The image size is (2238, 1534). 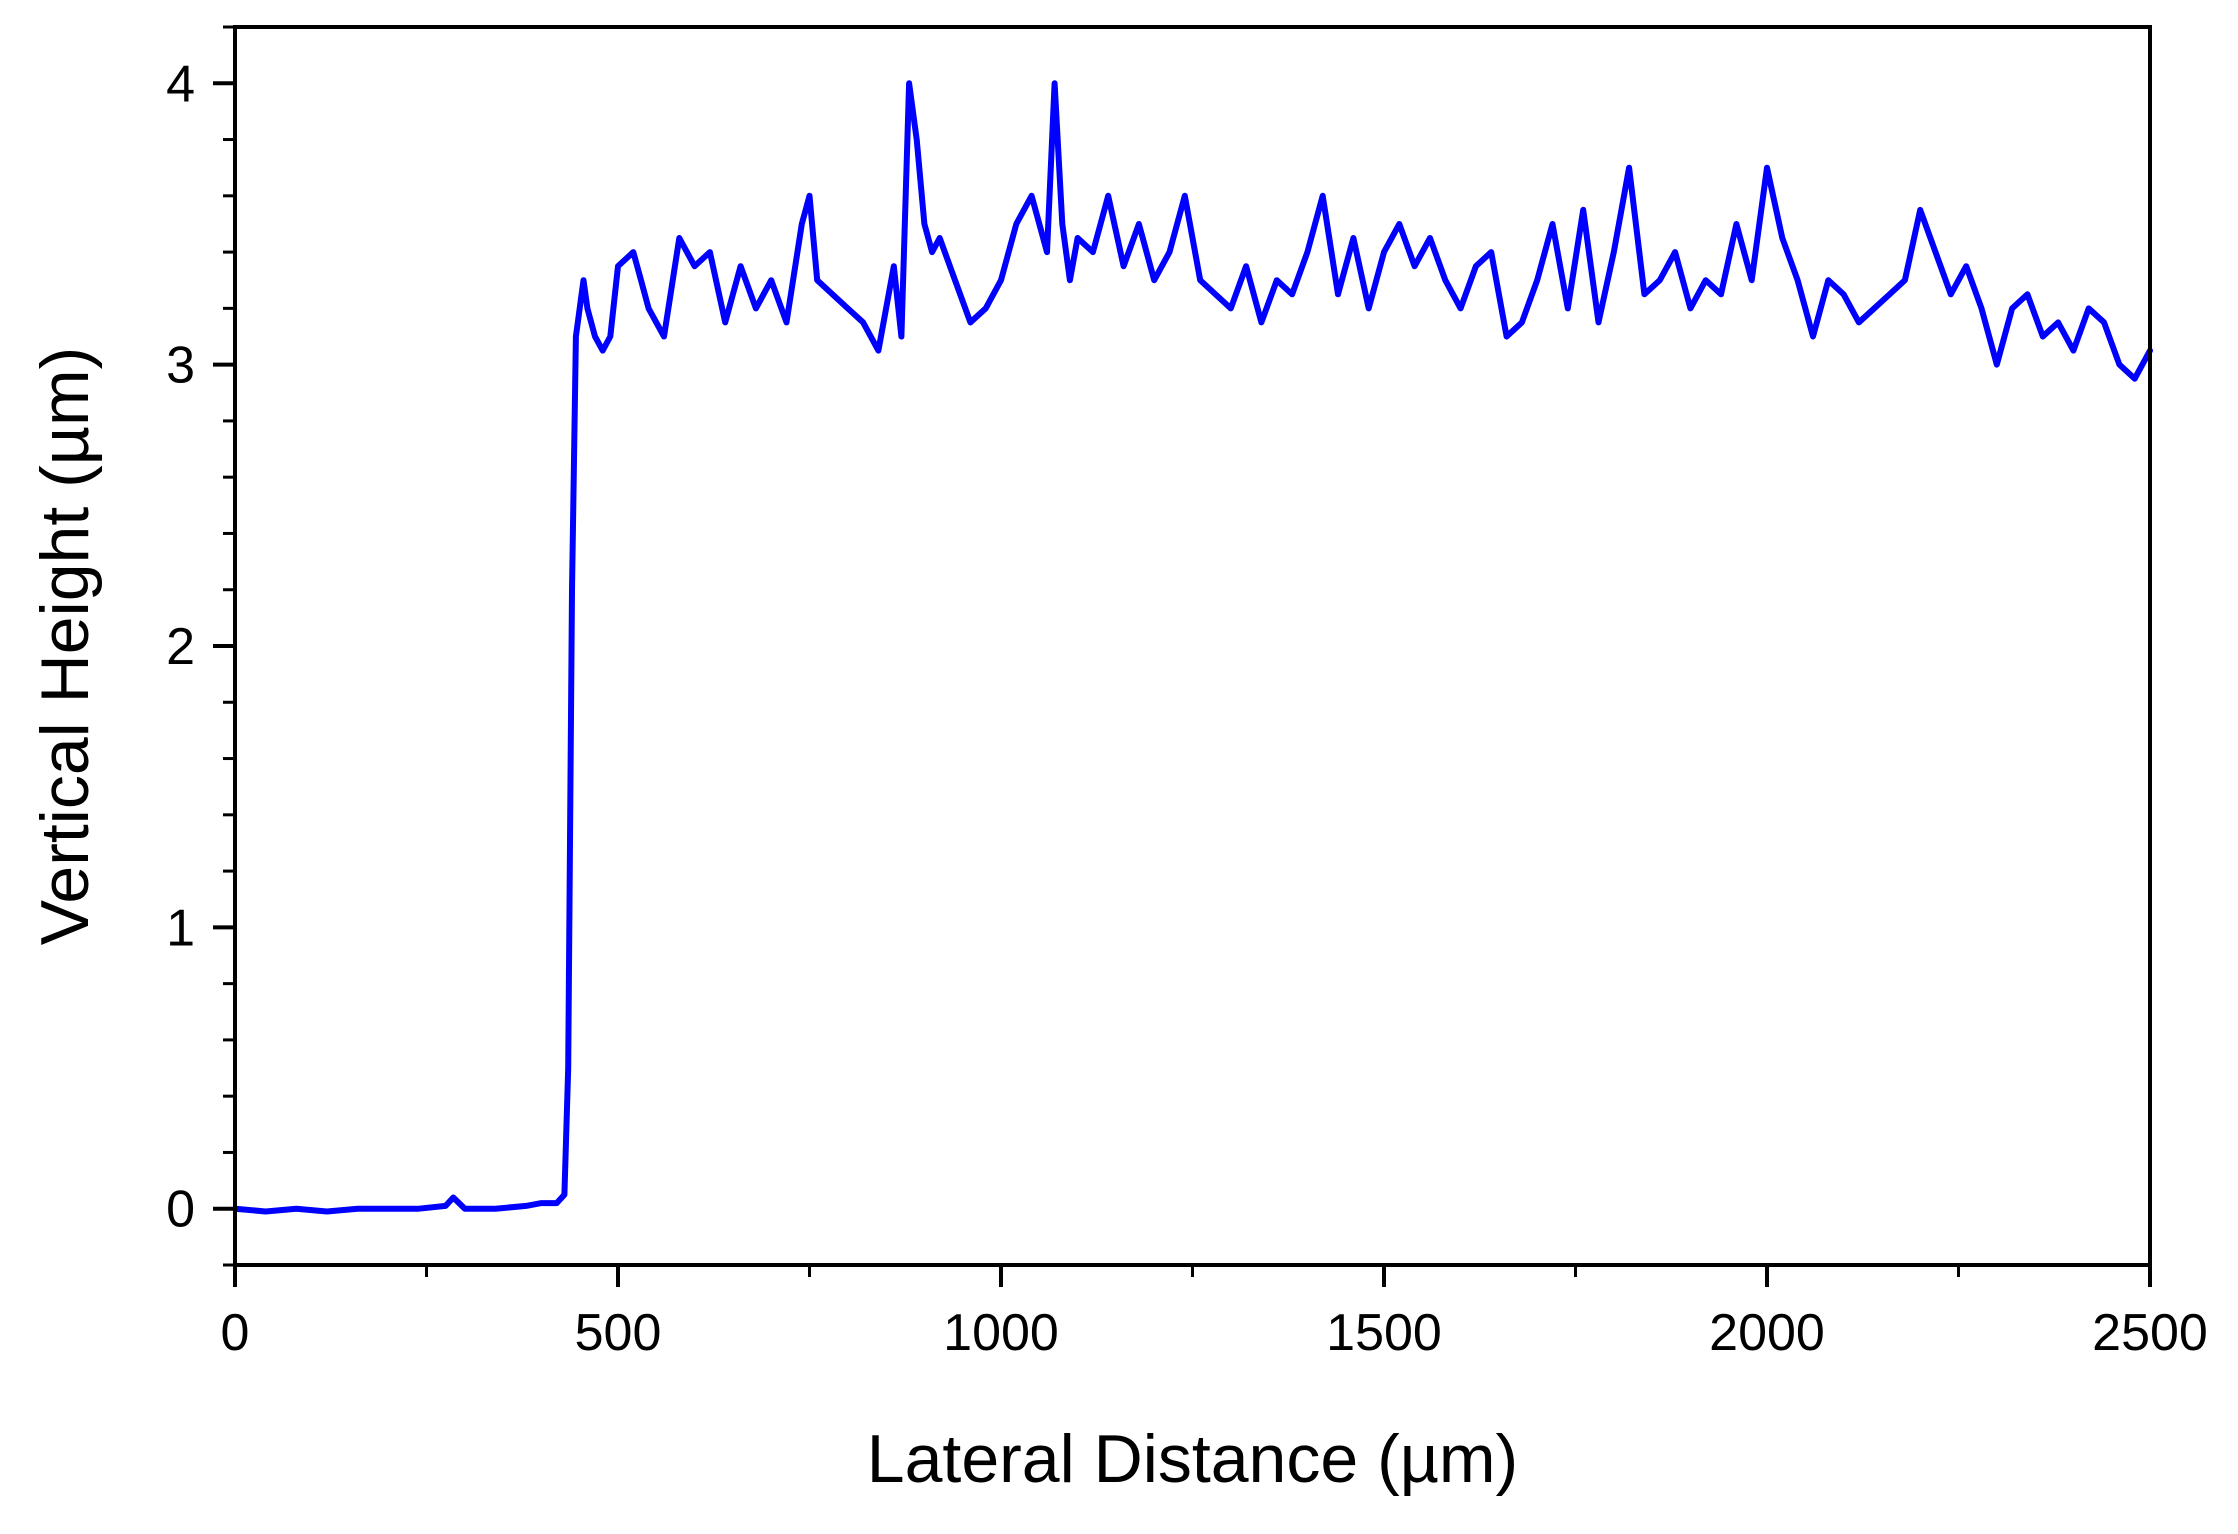 What do you see at coordinates (180, 647) in the screenshot?
I see `y-tick-label: 2` at bounding box center [180, 647].